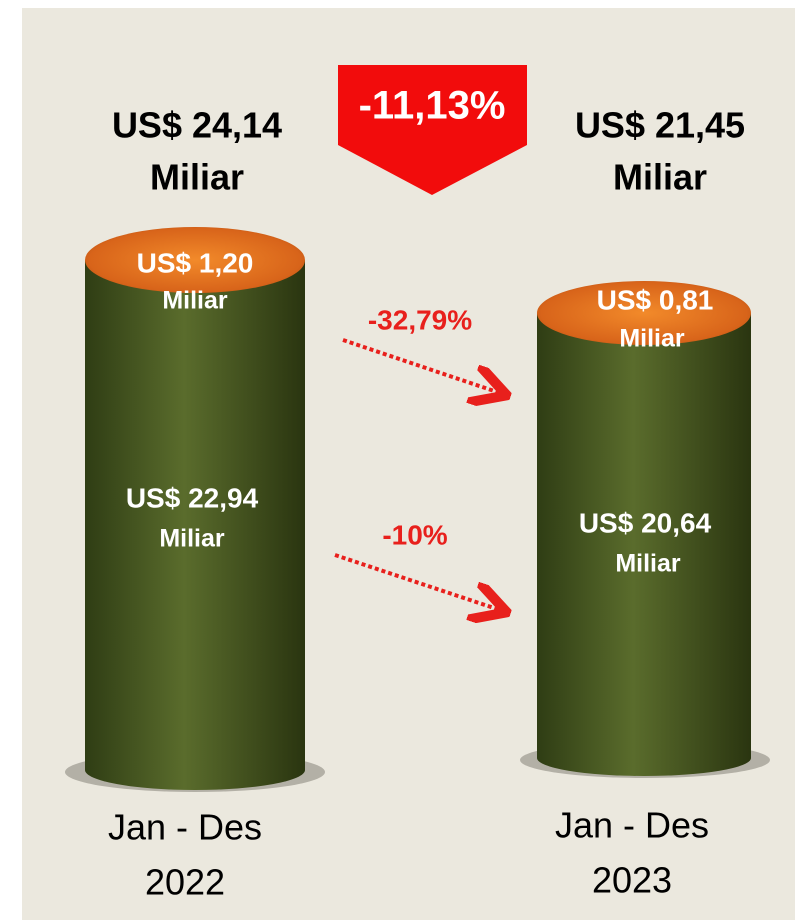 Image resolution: width=795 pixels, height=920 pixels. Describe the element at coordinates (645, 522) in the screenshot. I see `bottom-value: US$ 20,64` at that location.